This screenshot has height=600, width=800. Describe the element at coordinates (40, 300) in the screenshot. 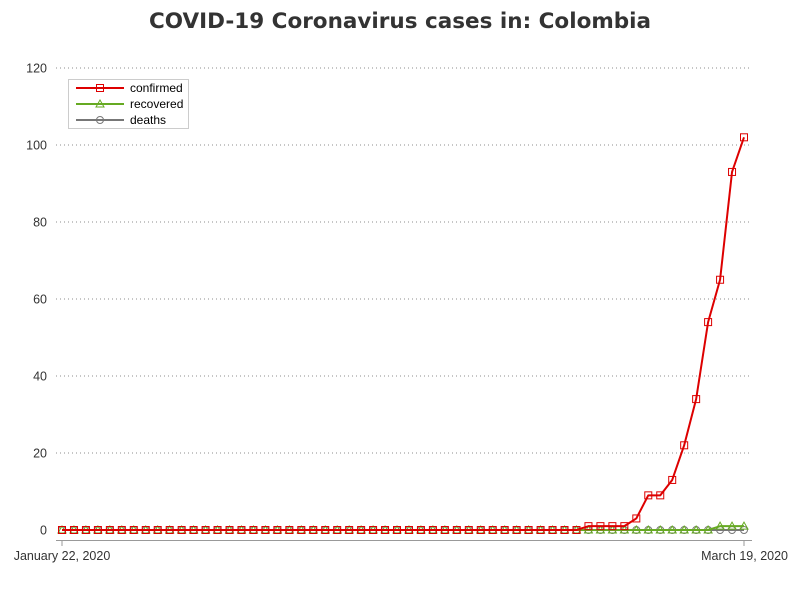

I see `y-tick-label: 60` at that location.